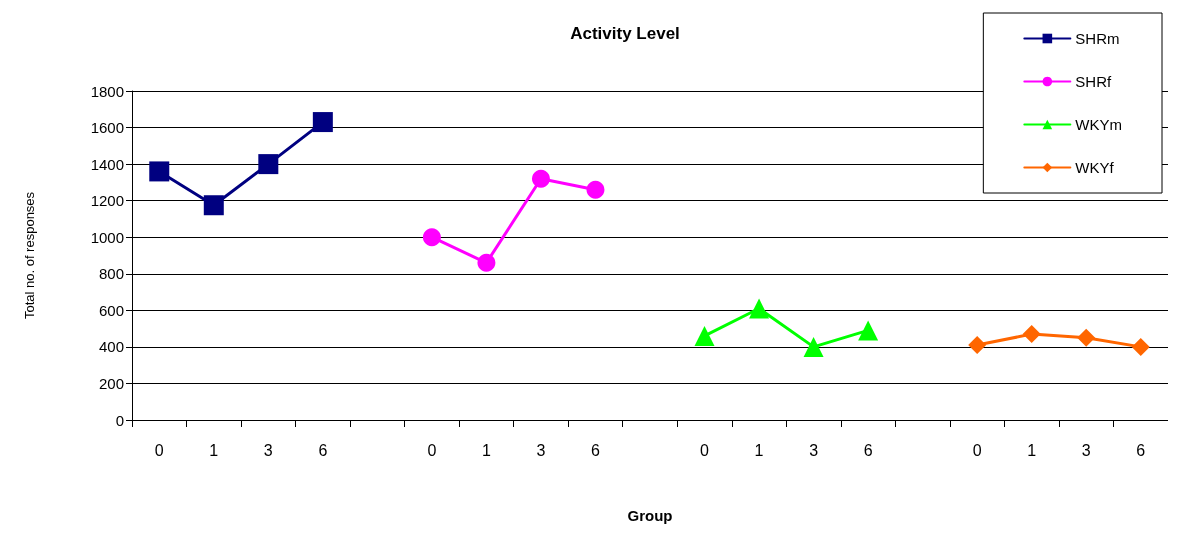 This screenshot has height=537, width=1177. I want to click on y-tick-label: 0, so click(119, 420).